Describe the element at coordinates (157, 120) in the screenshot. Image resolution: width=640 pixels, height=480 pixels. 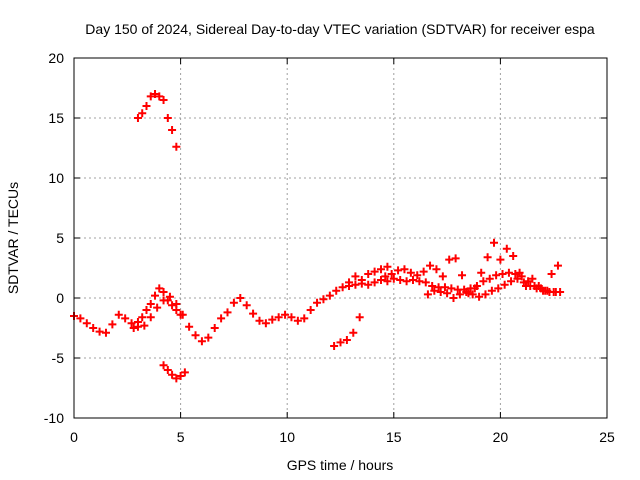
I see `series-segment-b` at that location.